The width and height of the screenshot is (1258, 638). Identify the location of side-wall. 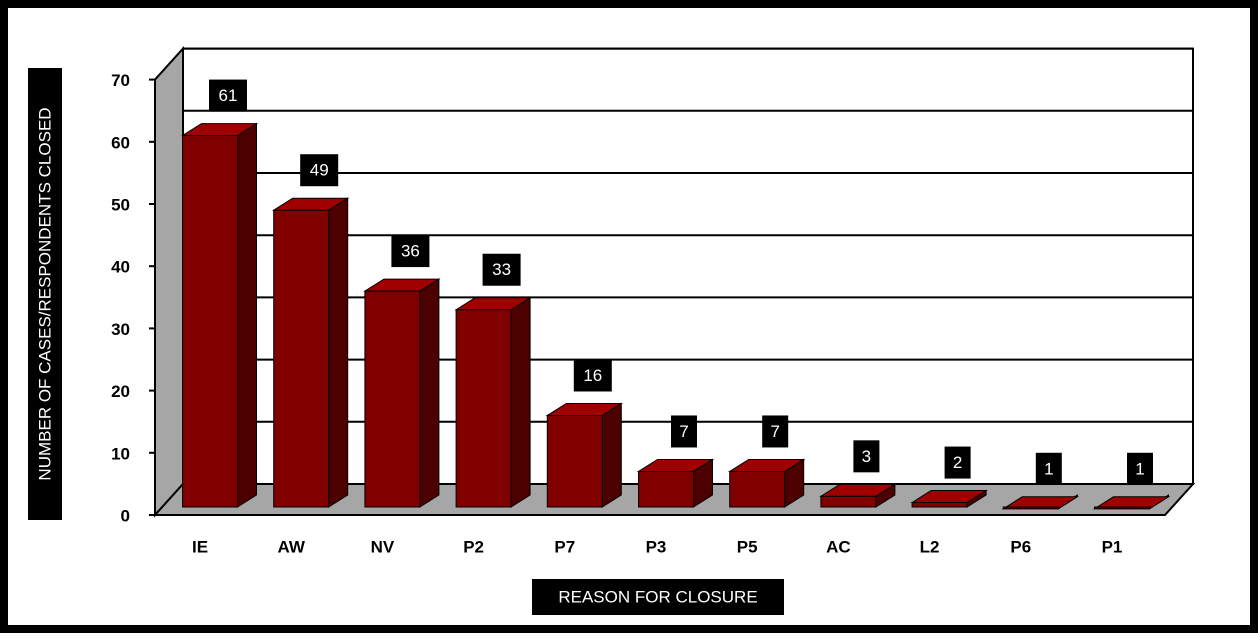
(169, 282).